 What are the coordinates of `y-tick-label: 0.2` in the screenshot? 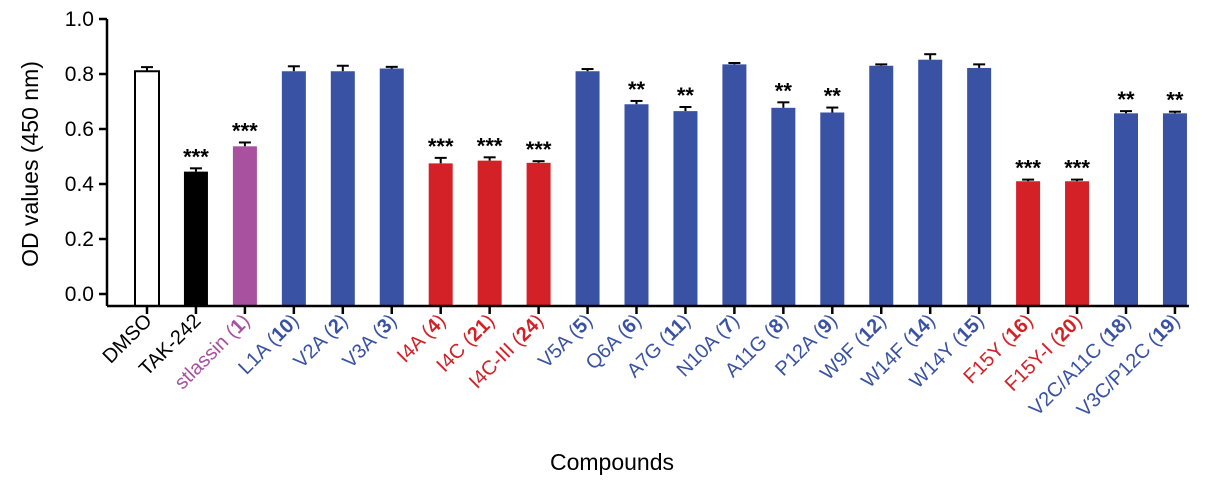 It's located at (79, 239).